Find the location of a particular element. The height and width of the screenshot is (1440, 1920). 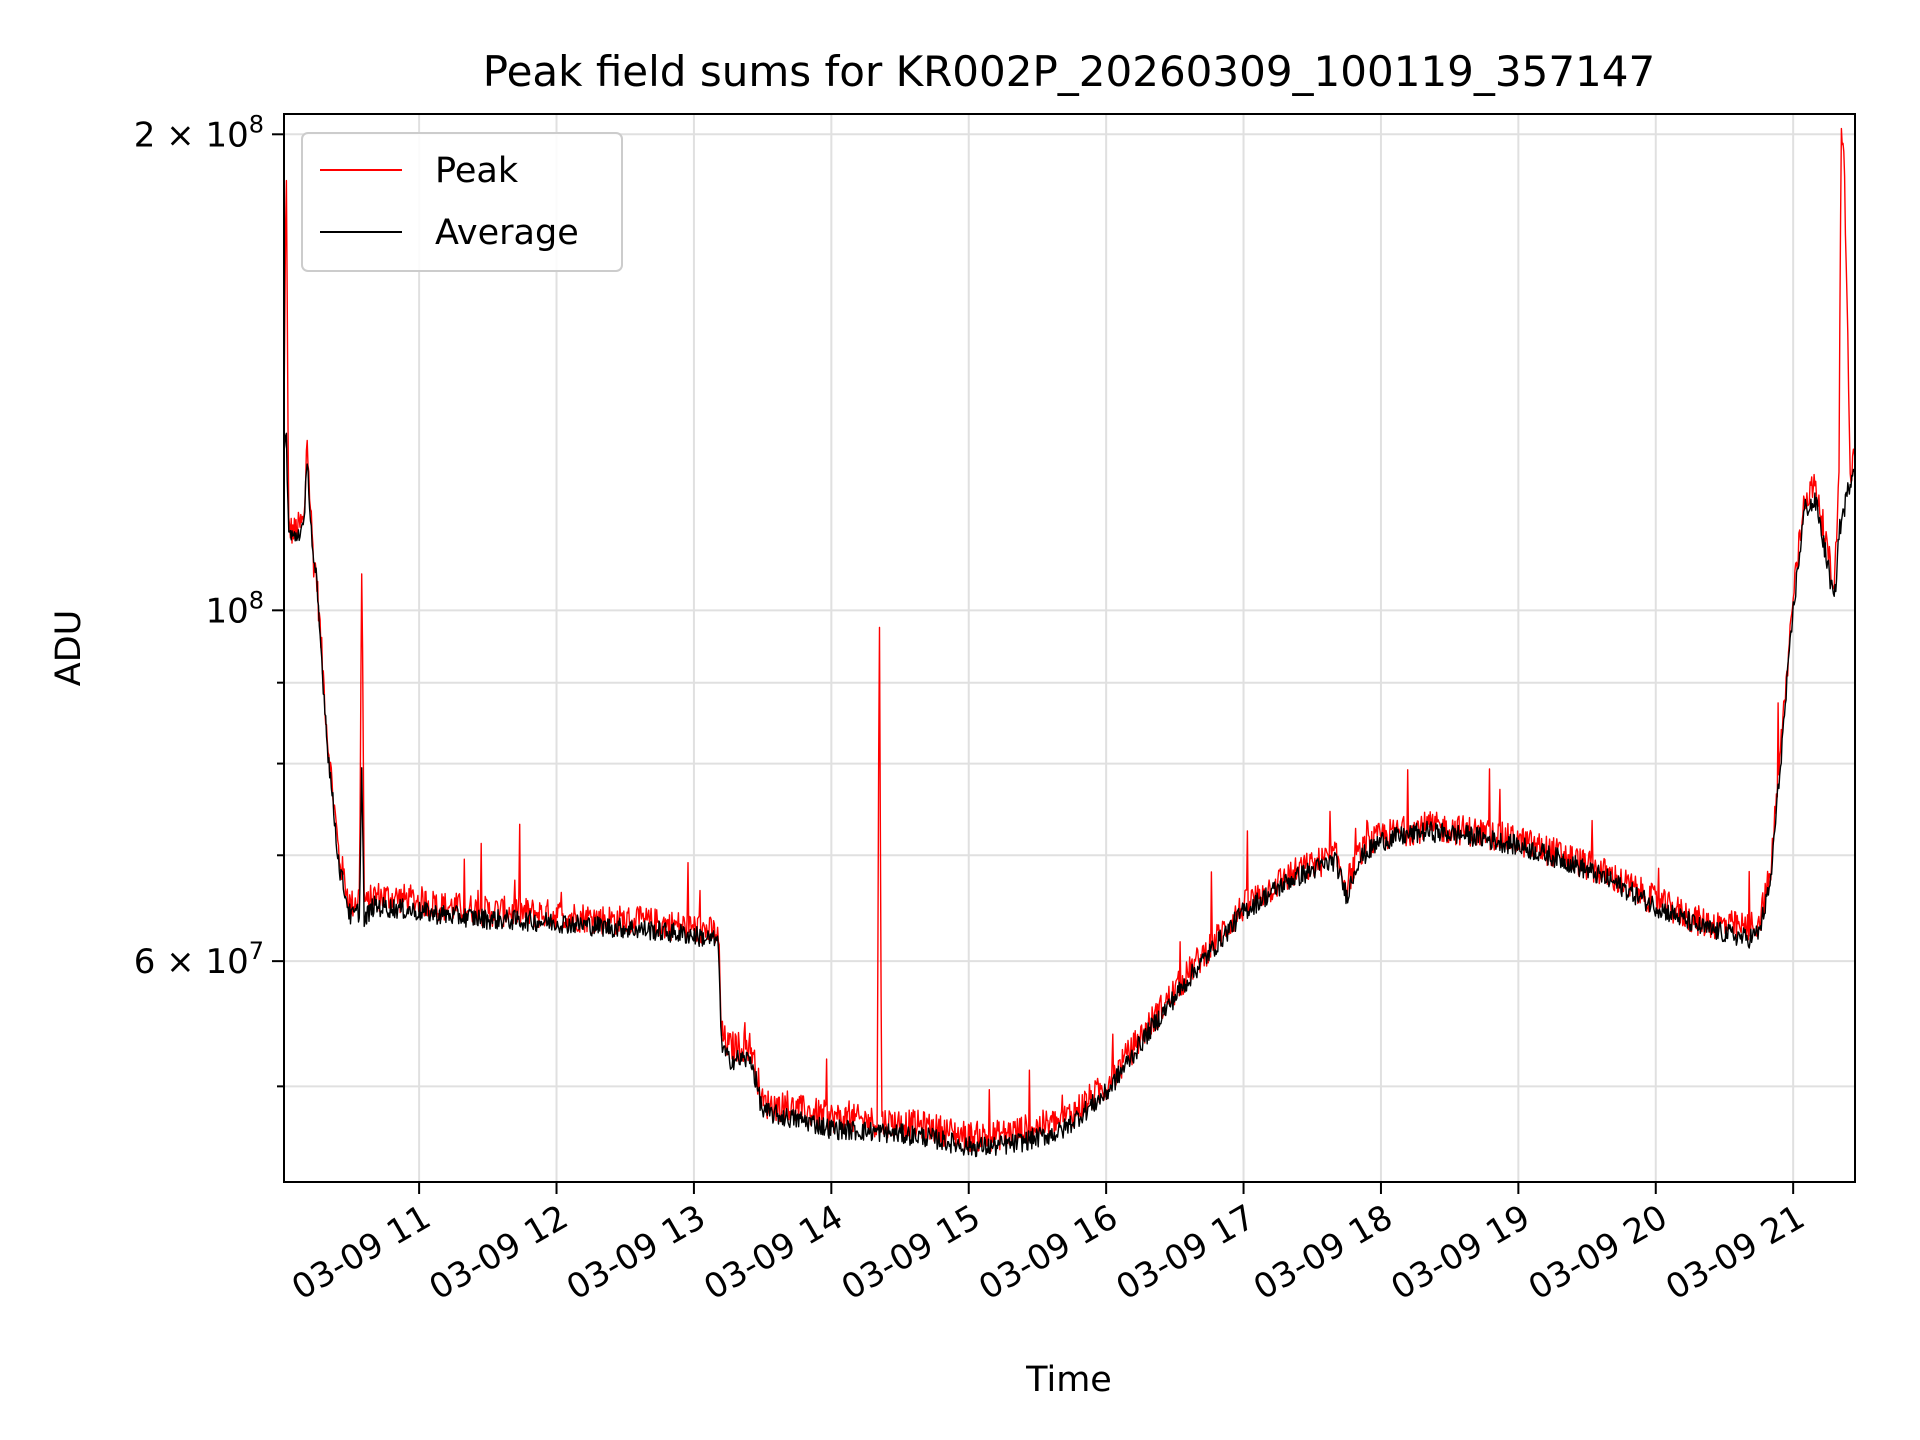

legend-average-label: Average is located at coordinates (507, 233).